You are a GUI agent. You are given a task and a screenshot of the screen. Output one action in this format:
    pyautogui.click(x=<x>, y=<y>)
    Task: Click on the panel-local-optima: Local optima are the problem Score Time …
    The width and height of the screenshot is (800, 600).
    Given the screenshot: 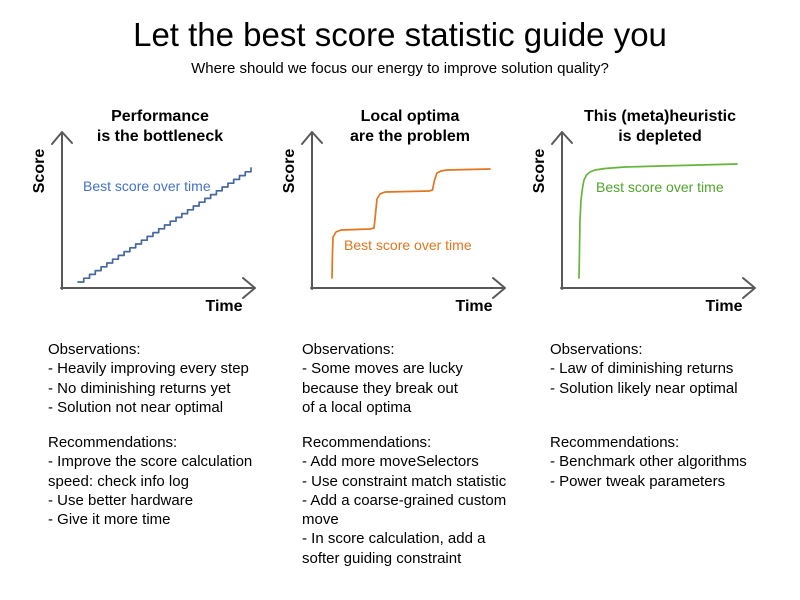 What is the action you would take?
    pyautogui.click(x=410, y=217)
    